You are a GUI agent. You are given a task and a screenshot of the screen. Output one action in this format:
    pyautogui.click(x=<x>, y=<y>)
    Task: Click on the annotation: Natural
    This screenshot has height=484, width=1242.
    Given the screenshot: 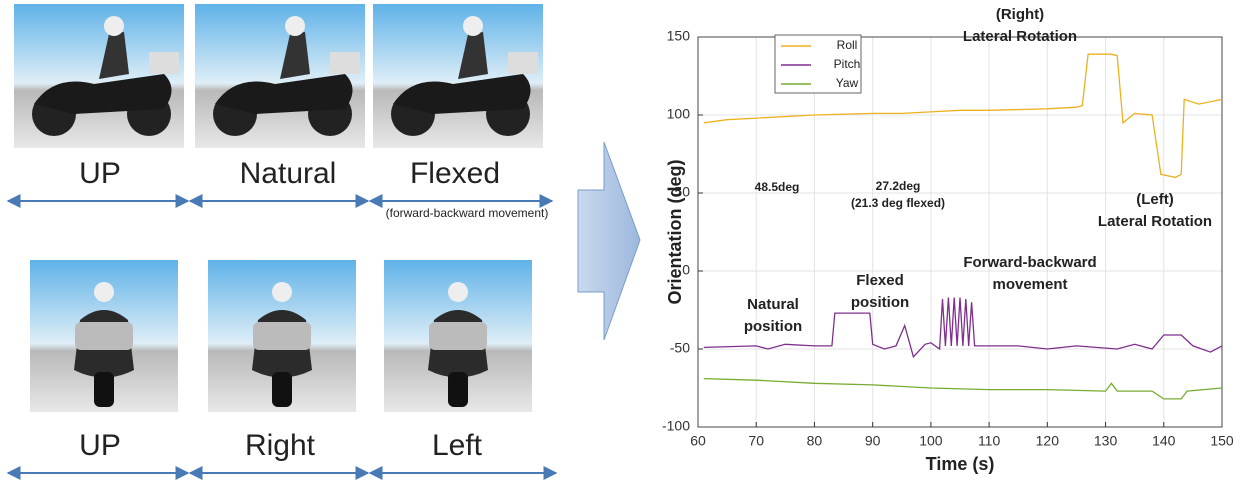 What is the action you would take?
    pyautogui.click(x=773, y=304)
    